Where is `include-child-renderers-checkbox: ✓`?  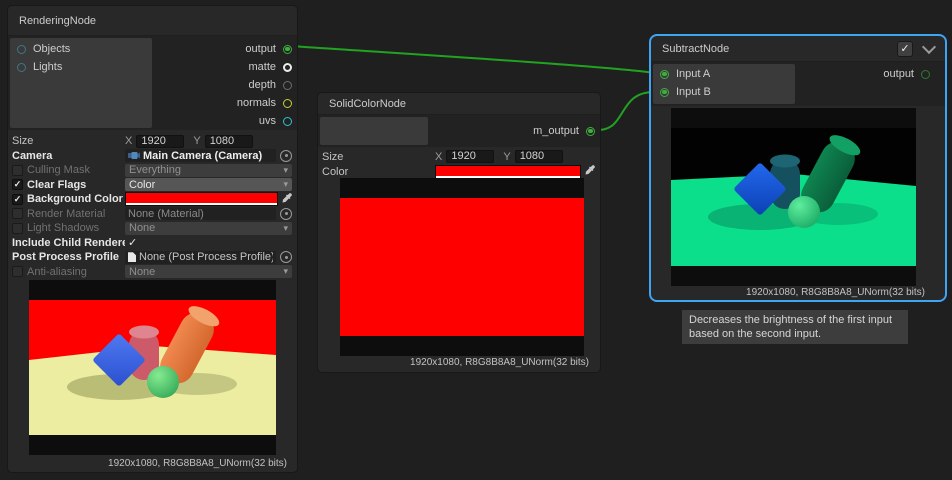 include-child-renderers-checkbox: ✓ is located at coordinates (133, 243).